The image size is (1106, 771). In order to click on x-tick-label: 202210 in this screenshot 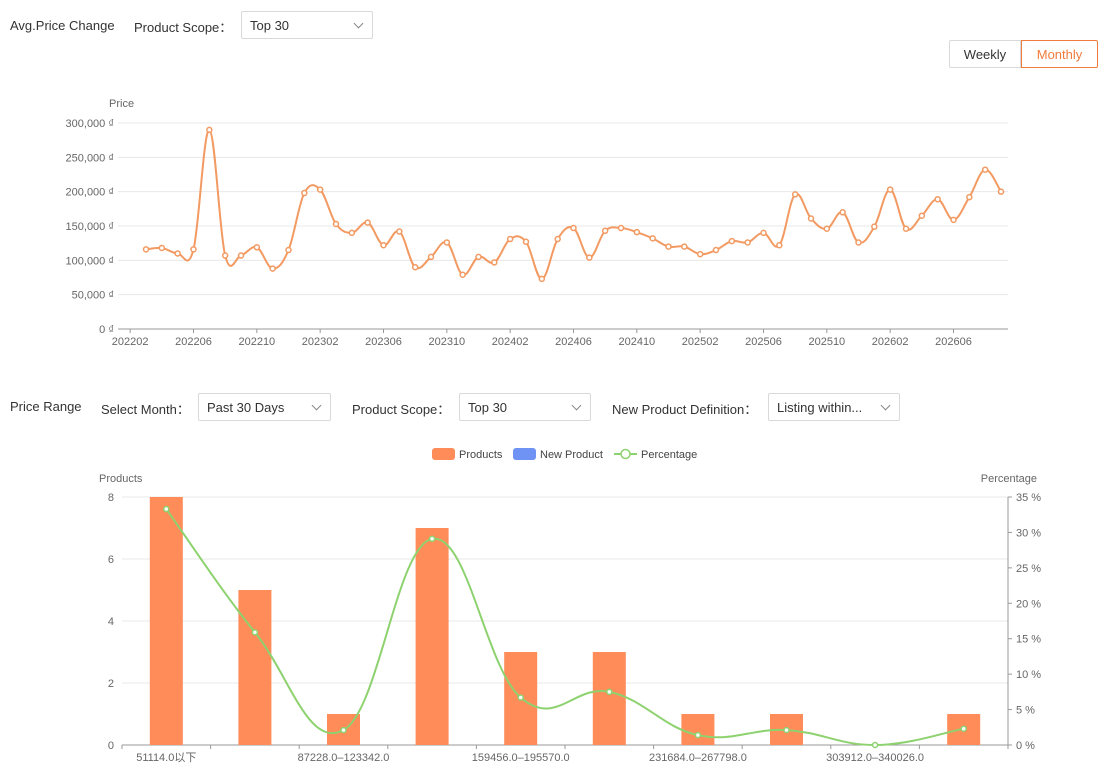, I will do `click(256, 342)`.